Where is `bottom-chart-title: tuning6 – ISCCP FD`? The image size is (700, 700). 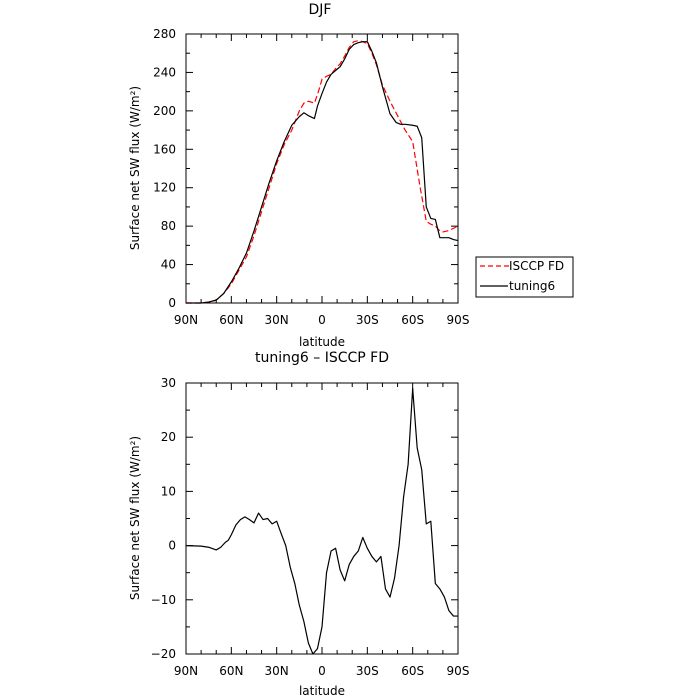 bottom-chart-title: tuning6 – ISCCP FD is located at coordinates (322, 358).